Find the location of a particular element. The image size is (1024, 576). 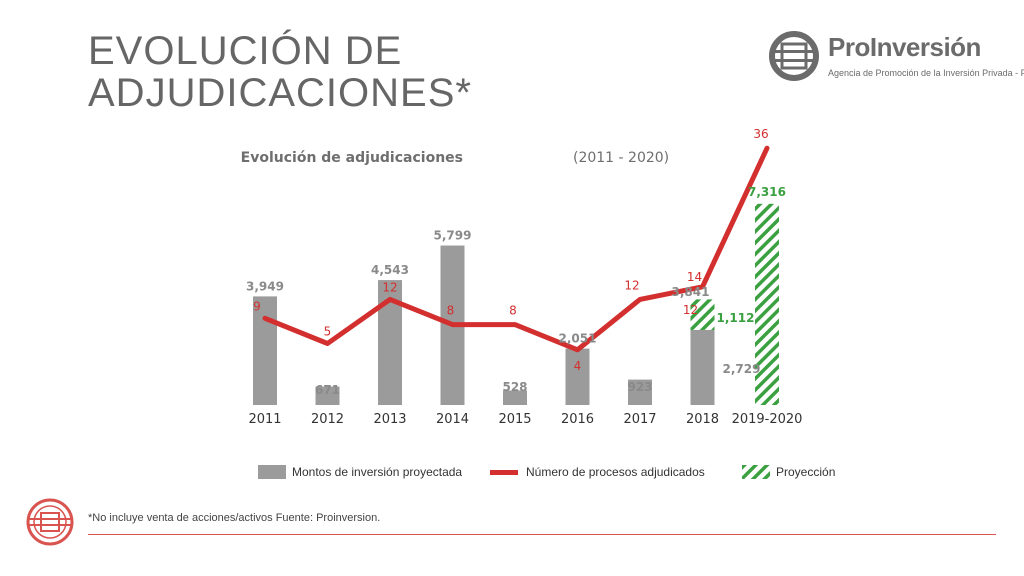

line-point-2012 is located at coordinates (327, 343).